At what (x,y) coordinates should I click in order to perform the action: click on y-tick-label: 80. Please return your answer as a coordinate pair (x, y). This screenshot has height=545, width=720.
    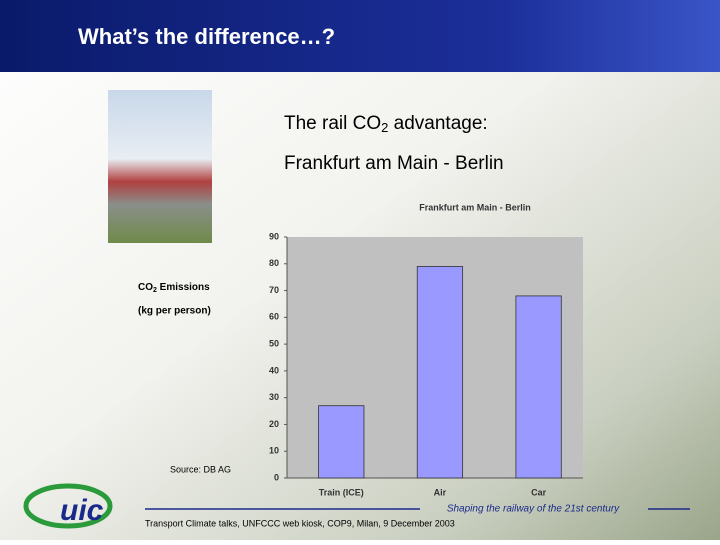
    Looking at the image, I should click on (274, 263).